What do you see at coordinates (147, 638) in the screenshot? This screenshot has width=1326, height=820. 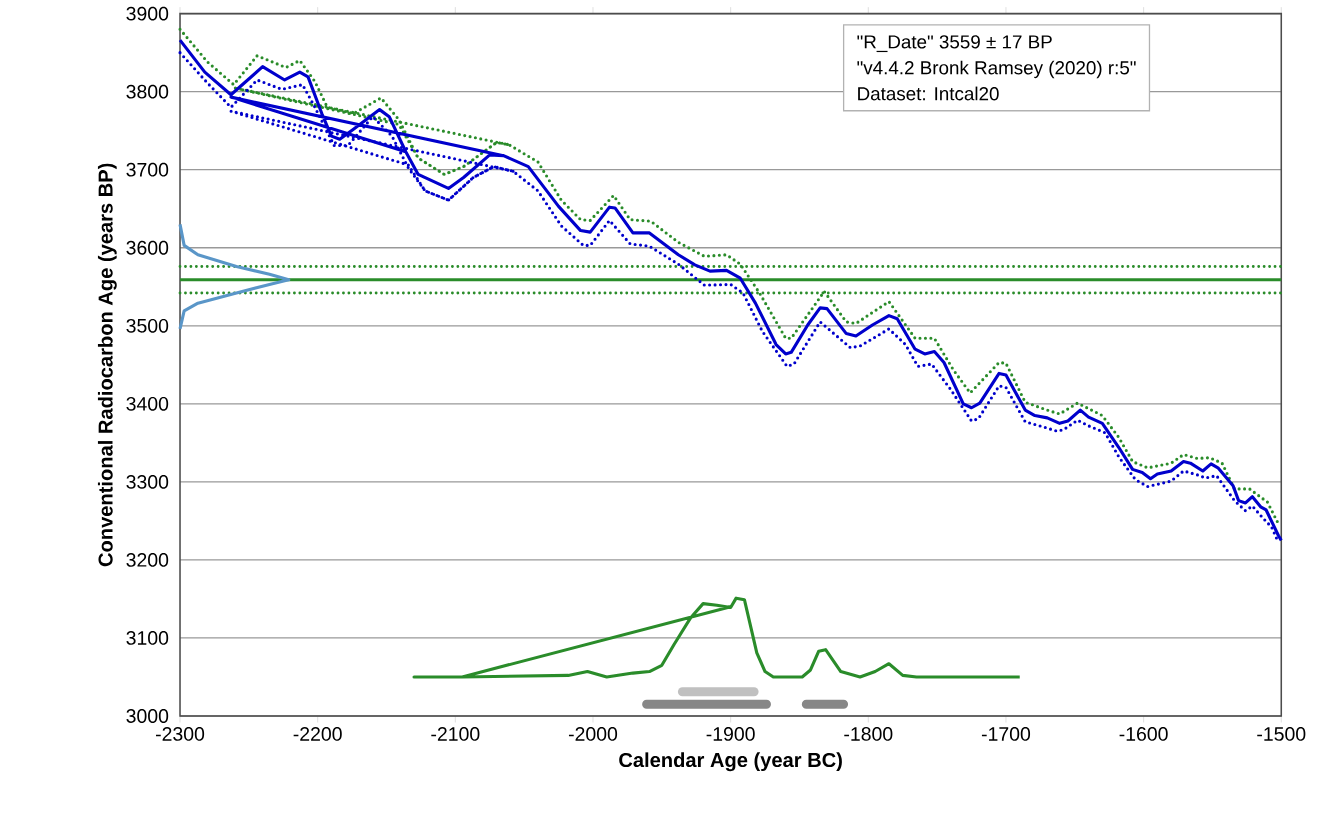 I see `y-tick-label: 3100` at bounding box center [147, 638].